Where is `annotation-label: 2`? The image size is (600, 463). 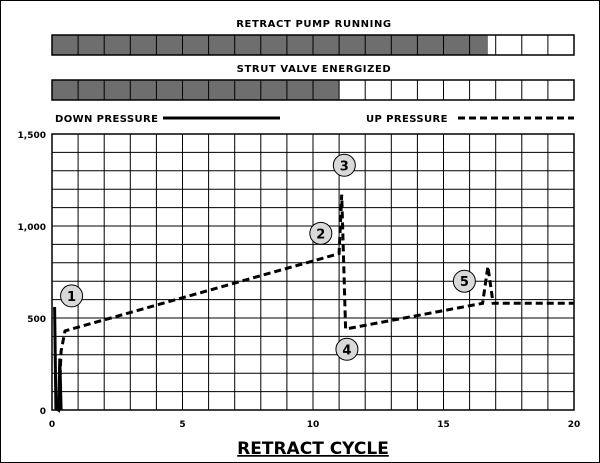 annotation-label: 2 is located at coordinates (320, 234).